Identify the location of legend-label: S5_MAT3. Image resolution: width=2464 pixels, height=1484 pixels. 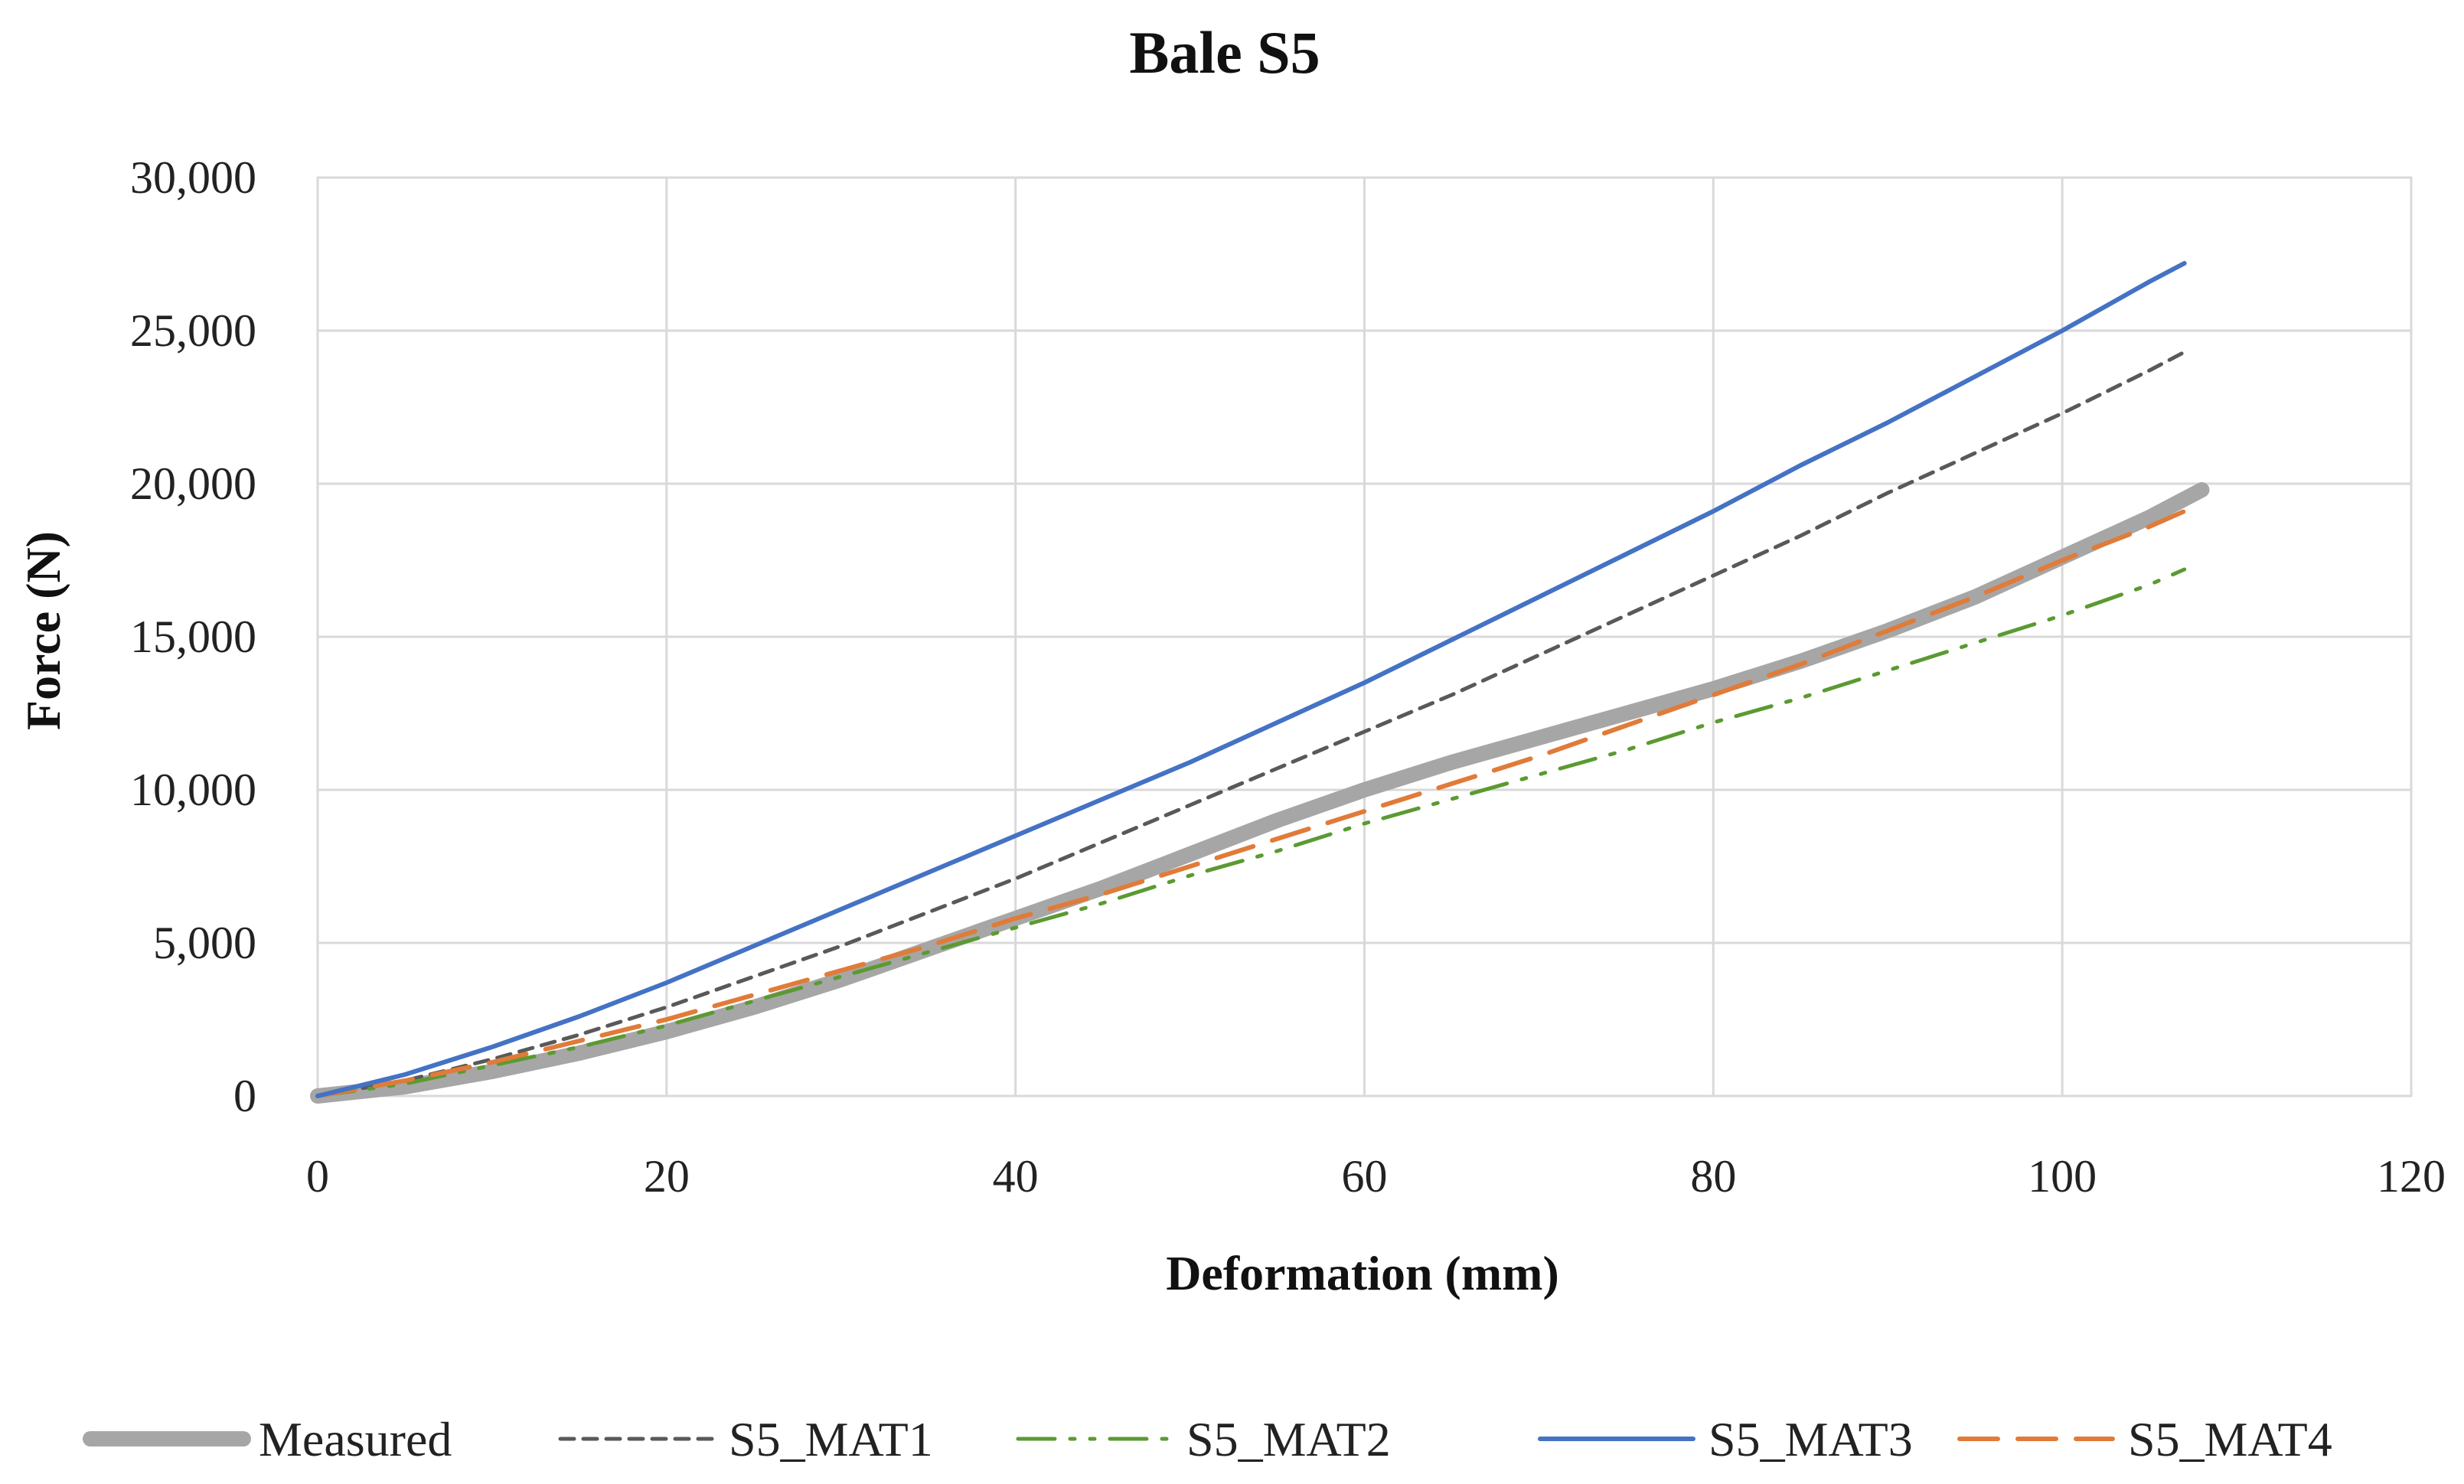
(1810, 1439).